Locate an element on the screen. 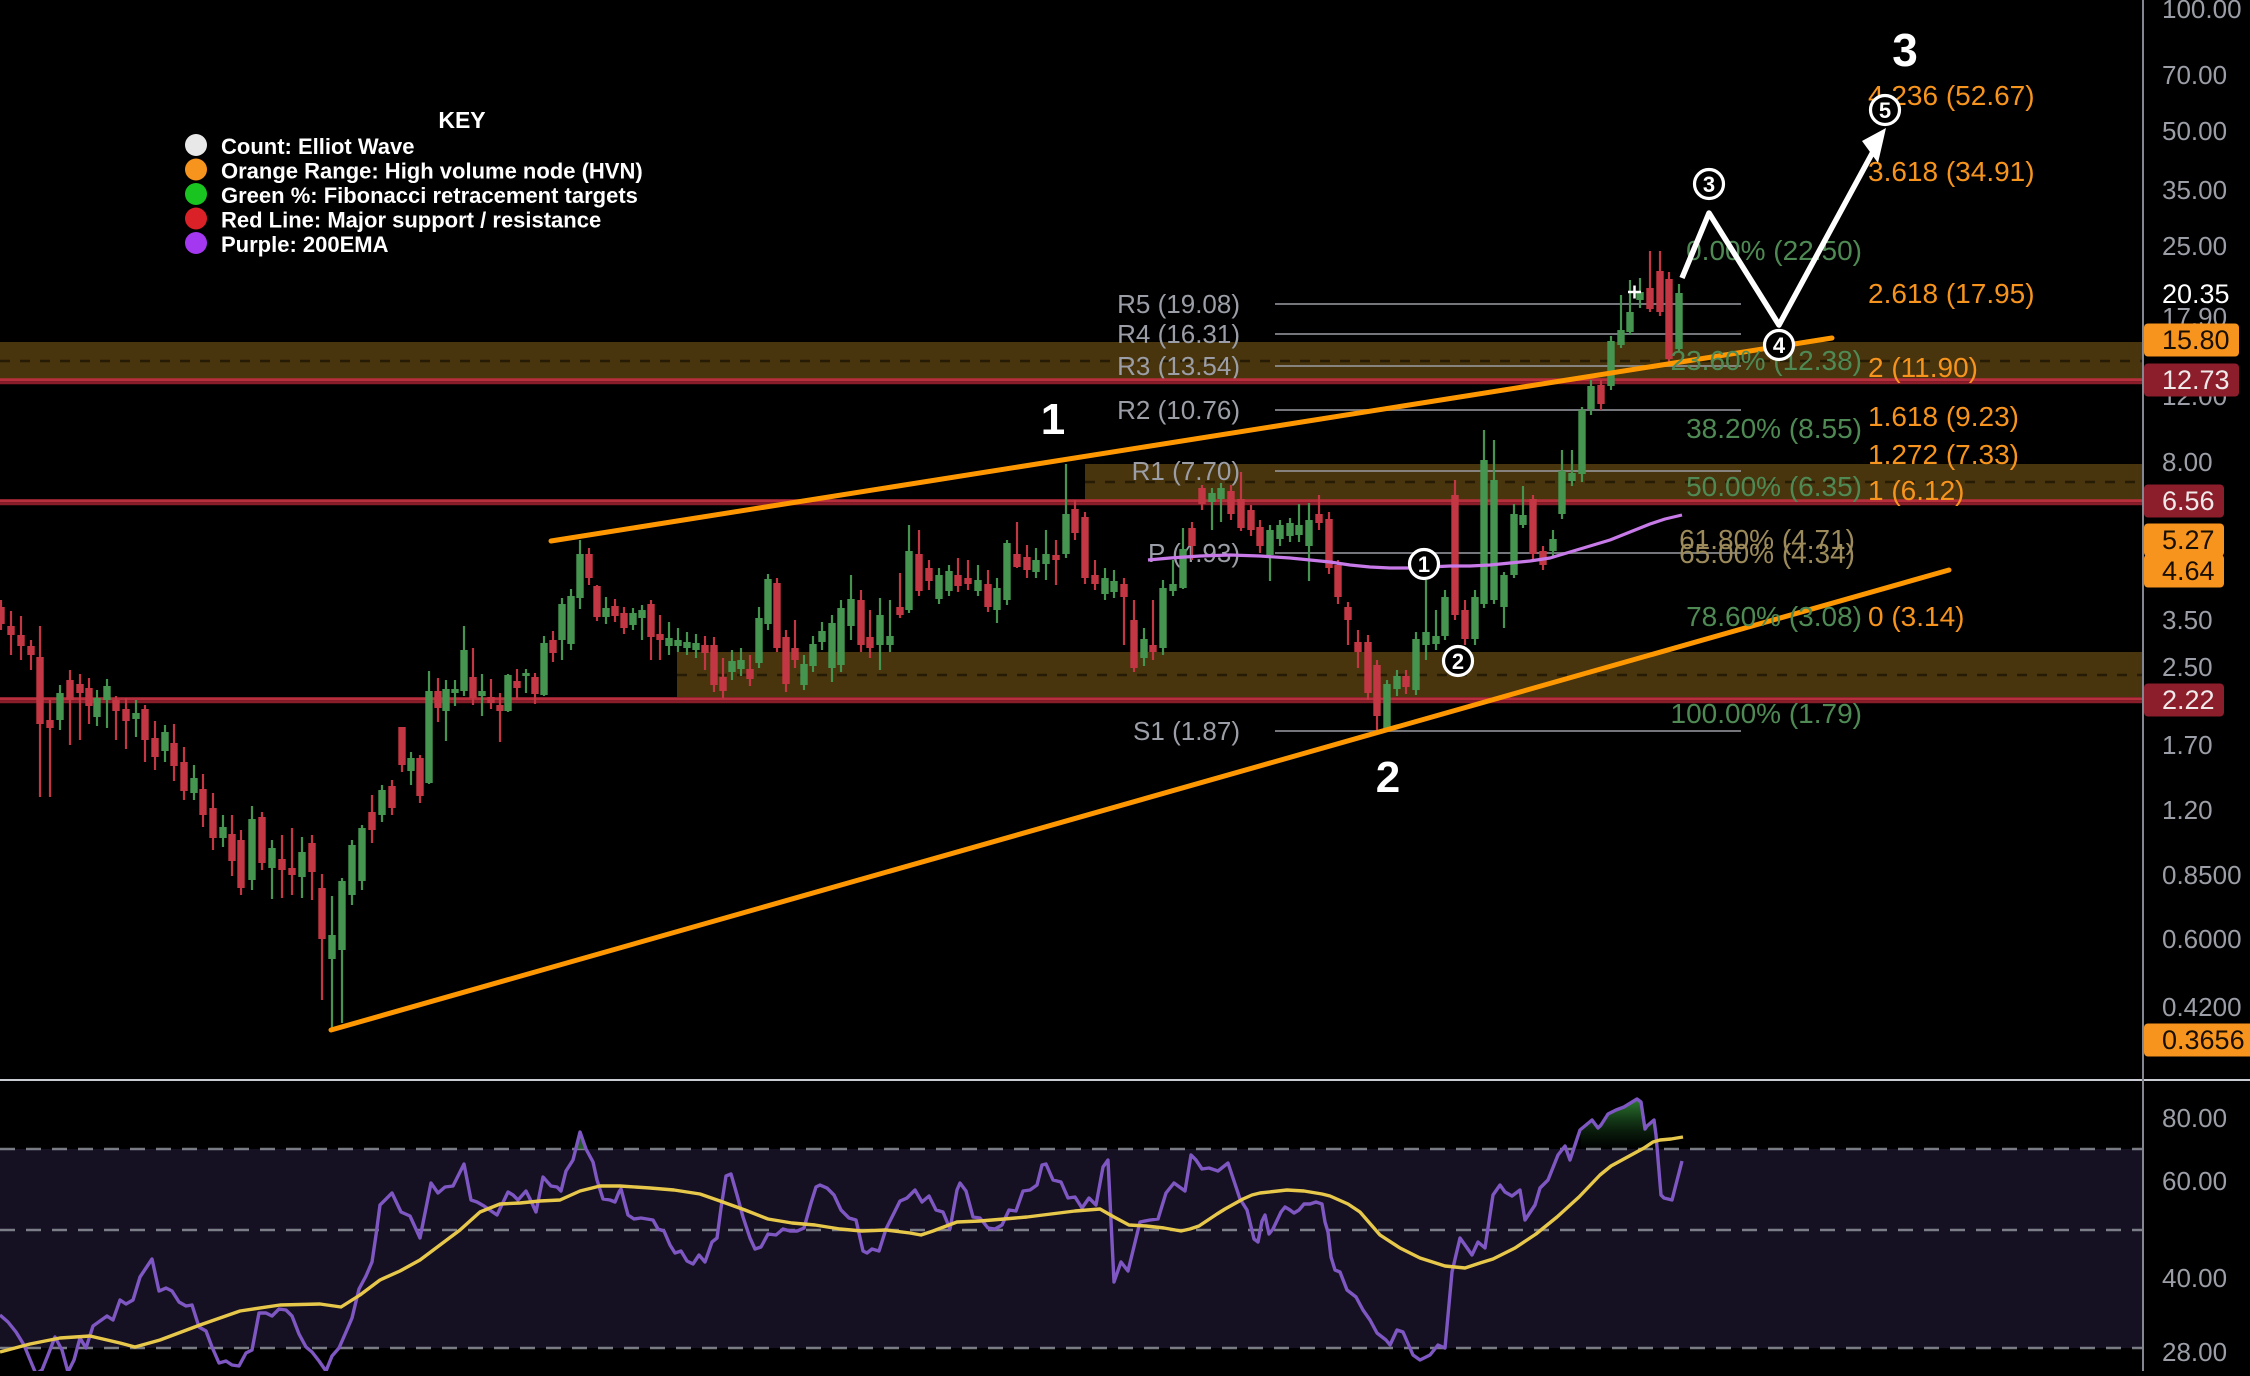 The height and width of the screenshot is (1376, 2250). svg-text: 12.73 is located at coordinates (2196, 380).